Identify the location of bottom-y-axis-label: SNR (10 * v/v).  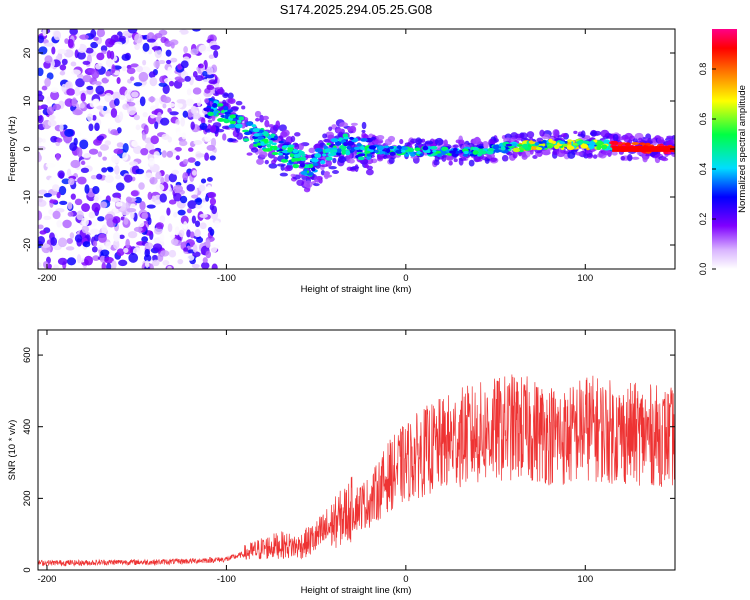
(12, 450).